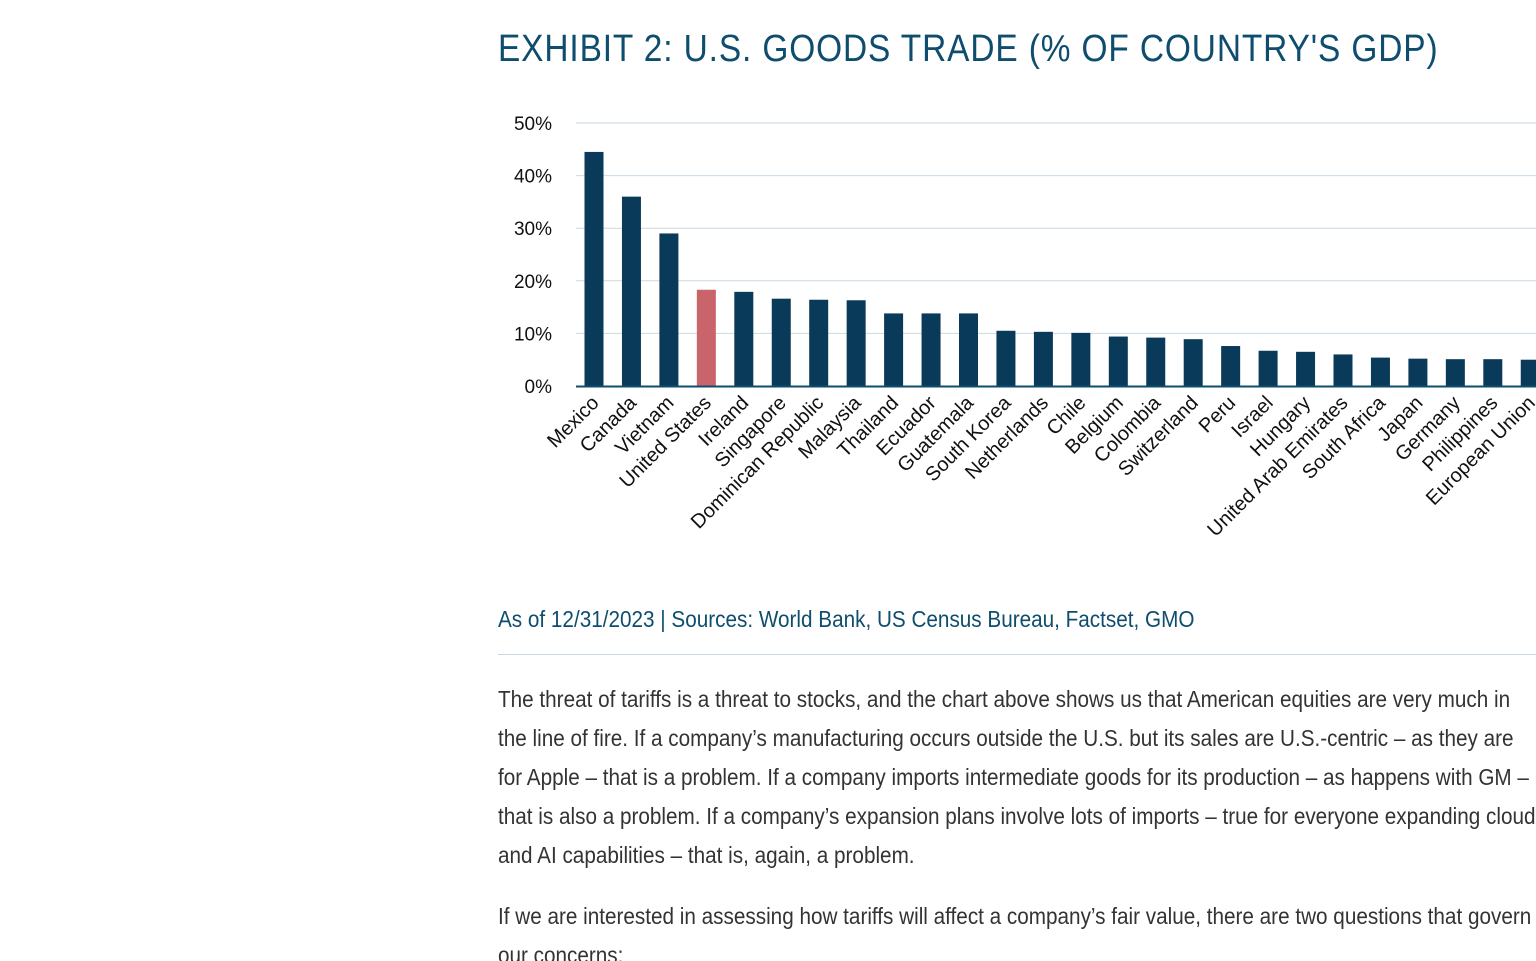 The width and height of the screenshot is (1536, 961). What do you see at coordinates (533, 124) in the screenshot?
I see `y-tick-label: 50%` at bounding box center [533, 124].